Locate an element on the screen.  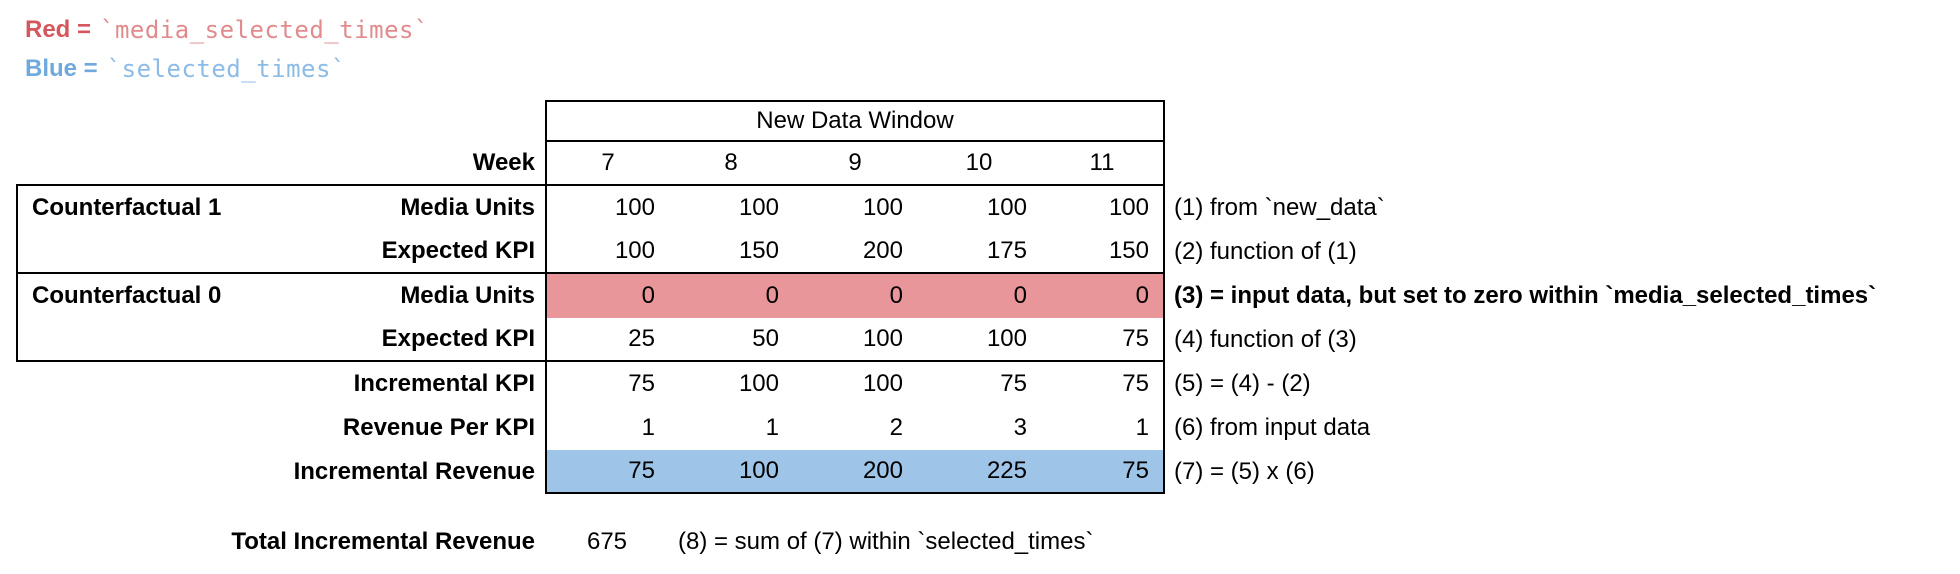
legend-blue-label: Blue = is located at coordinates (61, 68).